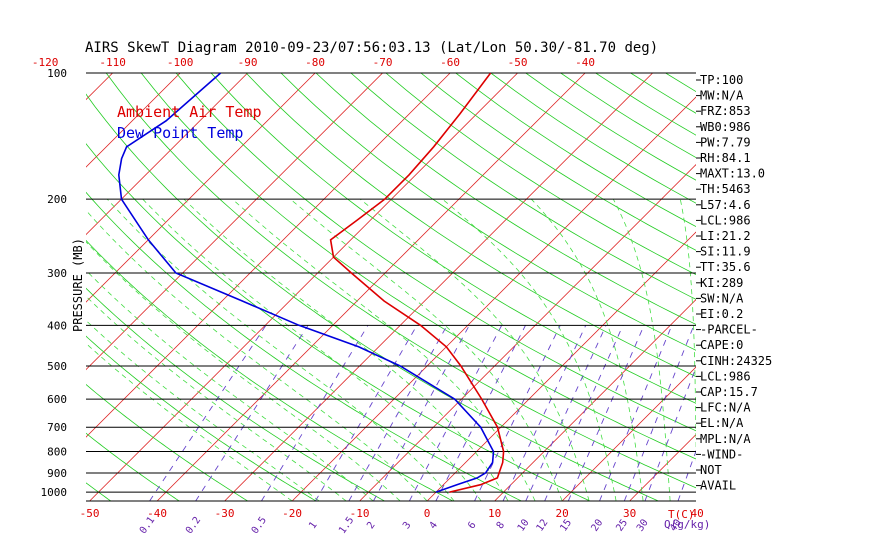 This screenshot has height=560, width=870. What do you see at coordinates (292, 513) in the screenshot?
I see `bottom-temp-tick-label: -20` at bounding box center [292, 513].